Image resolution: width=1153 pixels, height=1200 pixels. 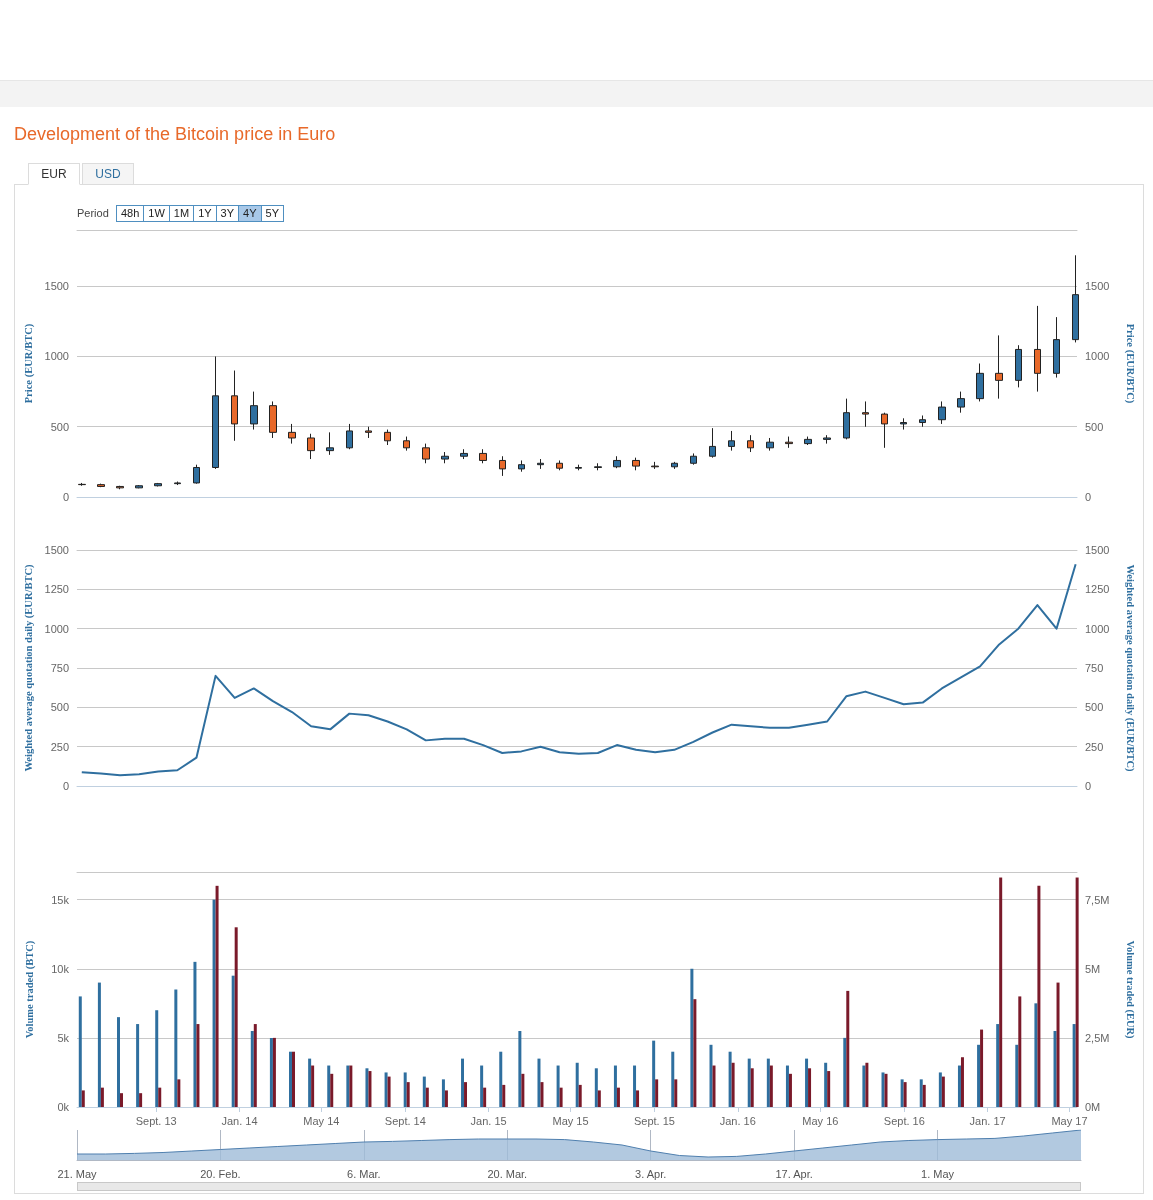 What do you see at coordinates (181, 213) in the screenshot?
I see `text: 1M` at bounding box center [181, 213].